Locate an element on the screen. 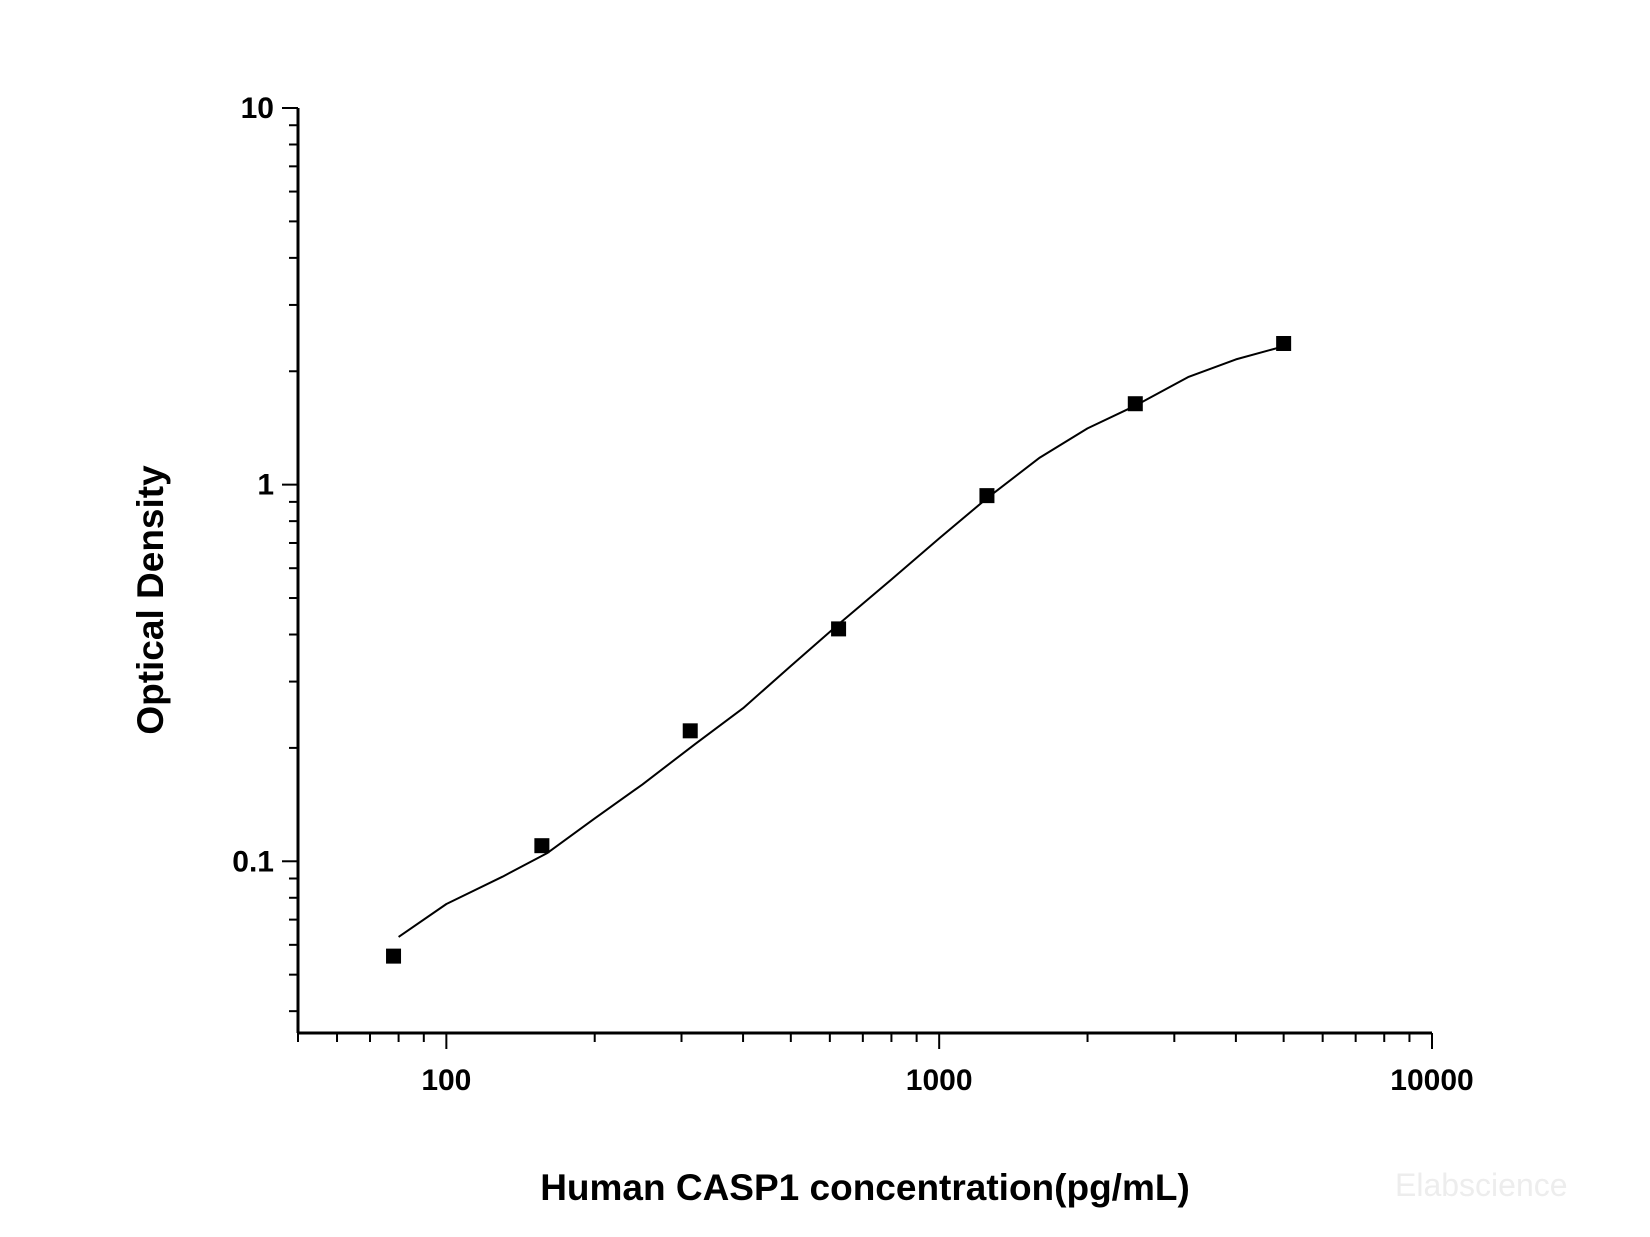 This screenshot has height=1237, width=1650. x-tick-label: 10000 is located at coordinates (1431, 1080).